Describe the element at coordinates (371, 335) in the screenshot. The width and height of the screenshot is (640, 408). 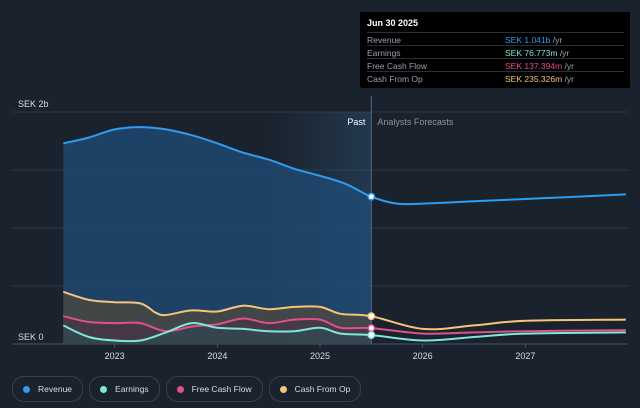
I see `marker-earnings` at that location.